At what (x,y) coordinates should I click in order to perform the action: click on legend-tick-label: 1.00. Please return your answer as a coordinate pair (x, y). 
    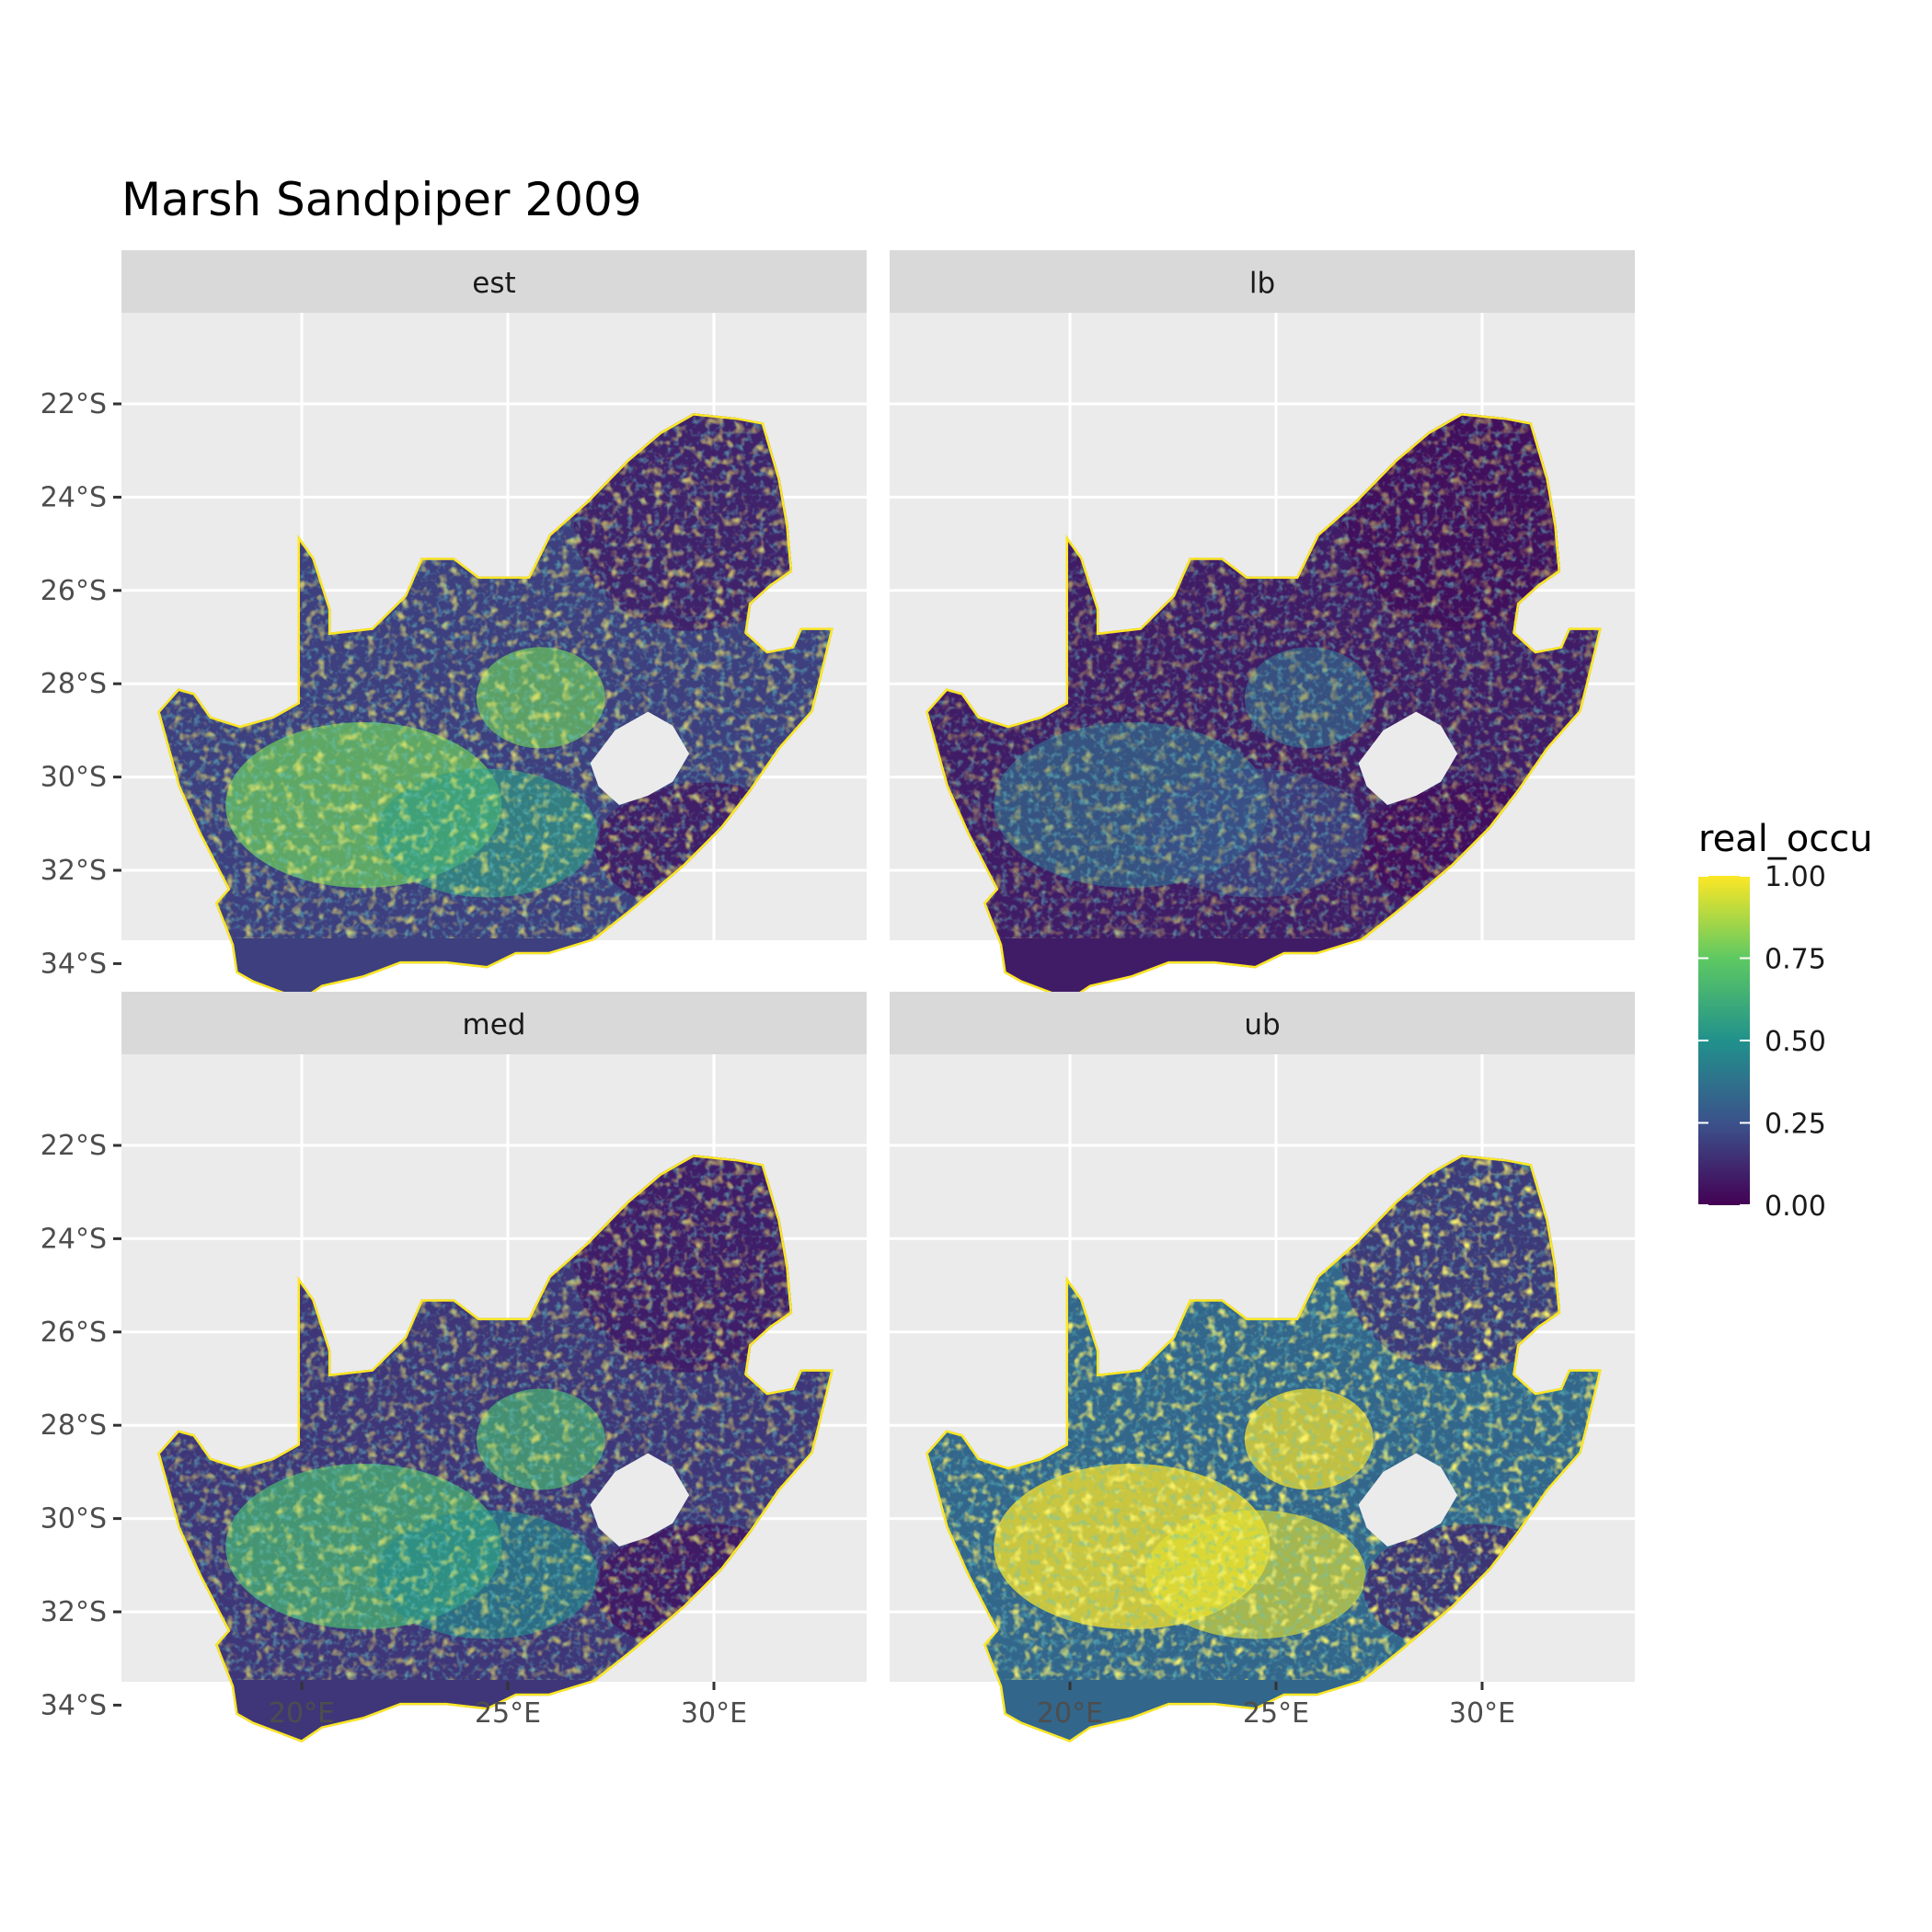
    Looking at the image, I should click on (1795, 877).